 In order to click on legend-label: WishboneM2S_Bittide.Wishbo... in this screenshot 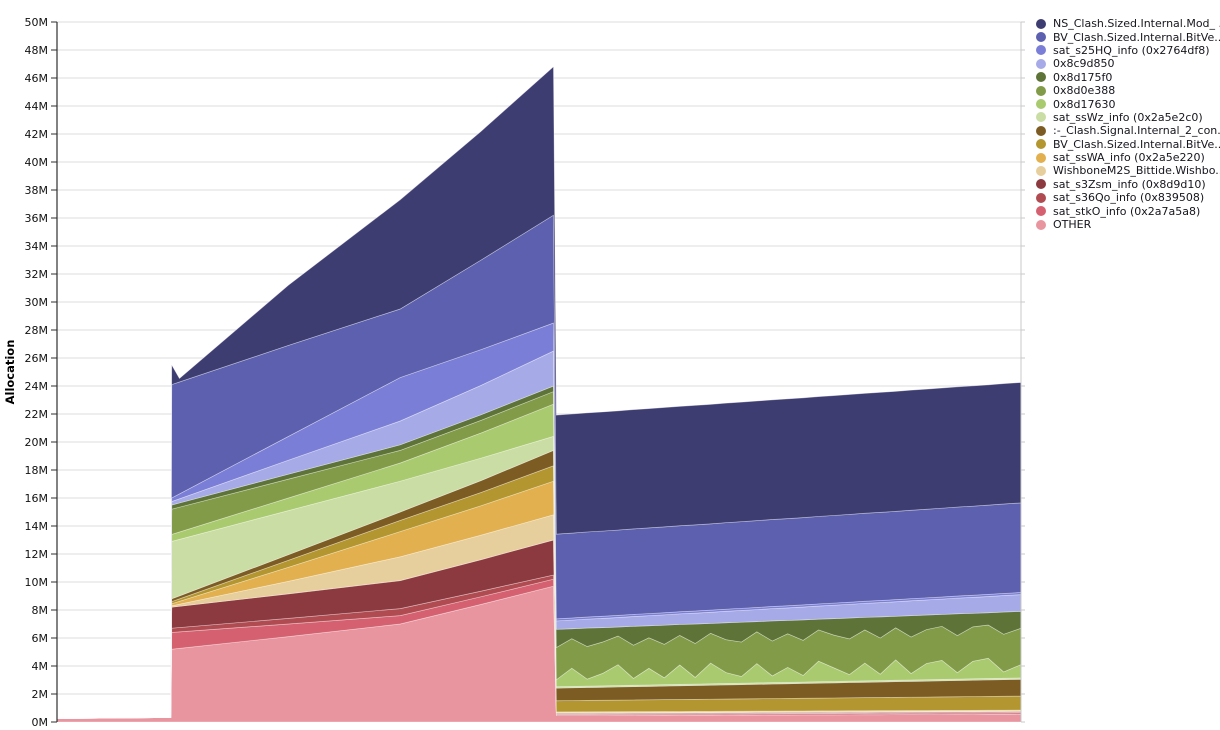, I will do `click(1136, 171)`.